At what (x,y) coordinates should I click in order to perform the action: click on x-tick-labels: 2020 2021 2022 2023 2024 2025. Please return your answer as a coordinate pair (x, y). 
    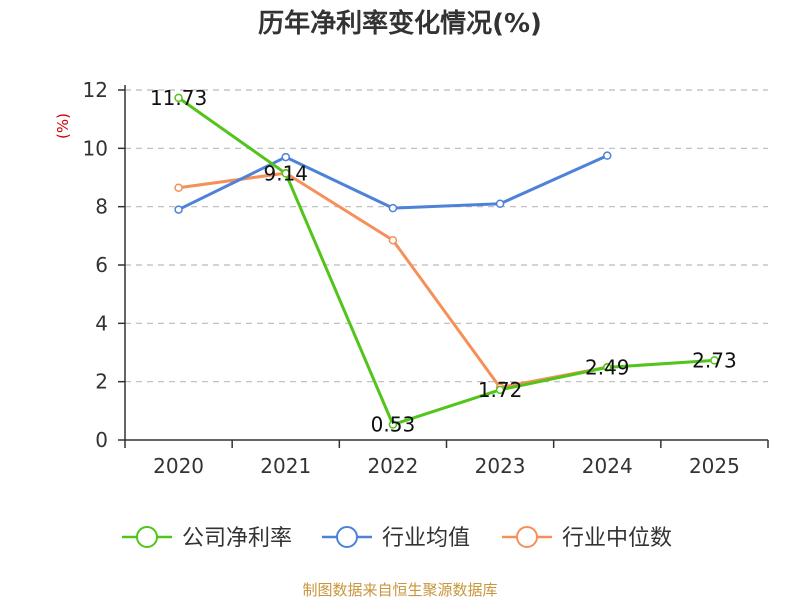
    Looking at the image, I should click on (446, 466).